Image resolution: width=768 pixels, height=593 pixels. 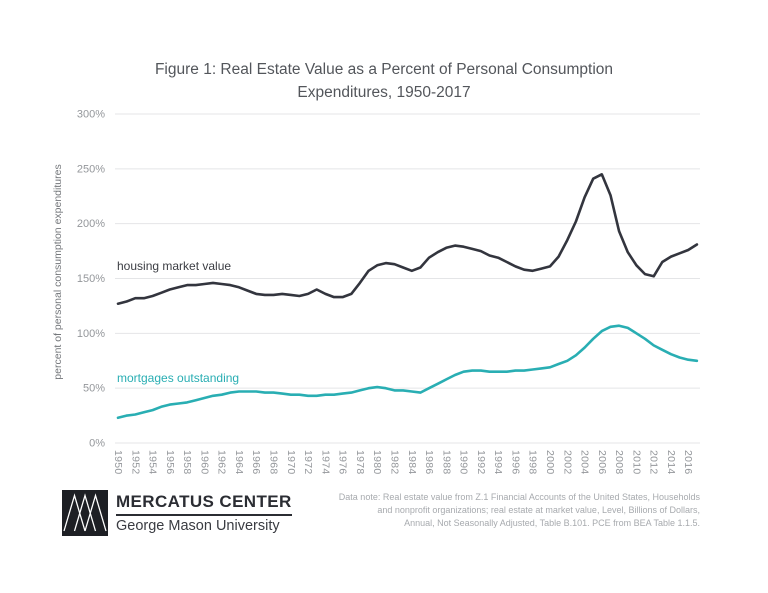 I want to click on x-tick-label: 1978, so click(x=360, y=462).